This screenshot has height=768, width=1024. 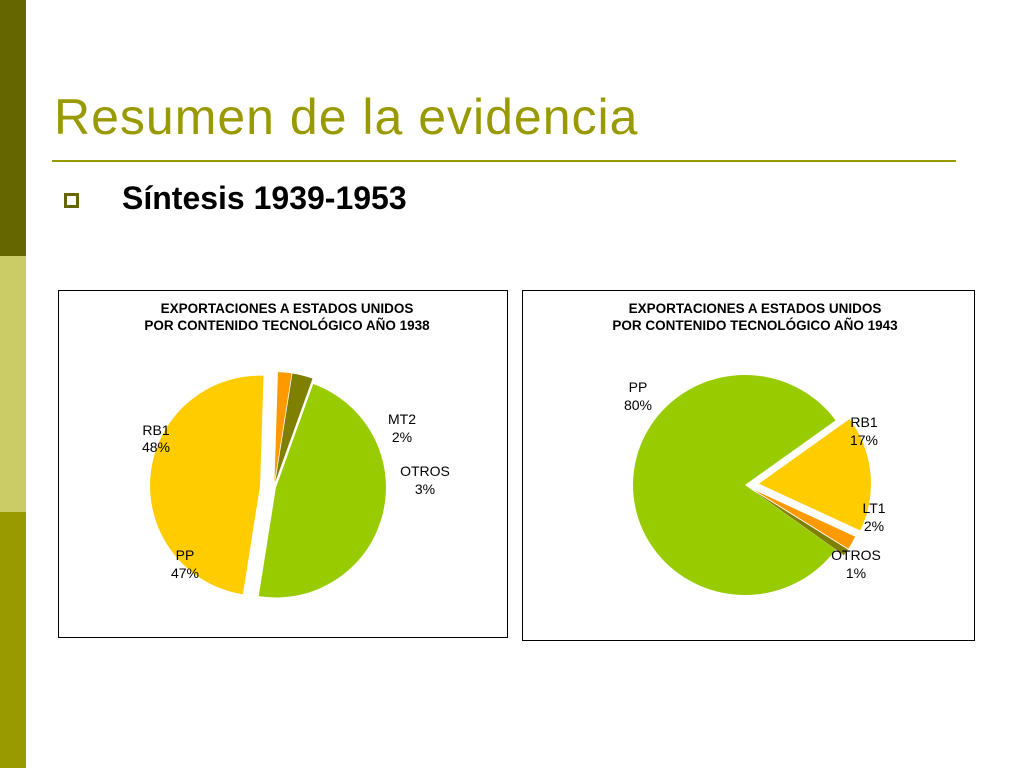 I want to click on sidebar-band-top, so click(x=13, y=128).